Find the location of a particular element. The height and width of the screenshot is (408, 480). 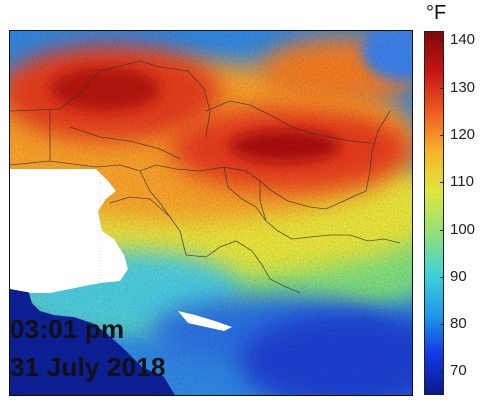

colorbar-tick-label: 120 is located at coordinates (463, 134).